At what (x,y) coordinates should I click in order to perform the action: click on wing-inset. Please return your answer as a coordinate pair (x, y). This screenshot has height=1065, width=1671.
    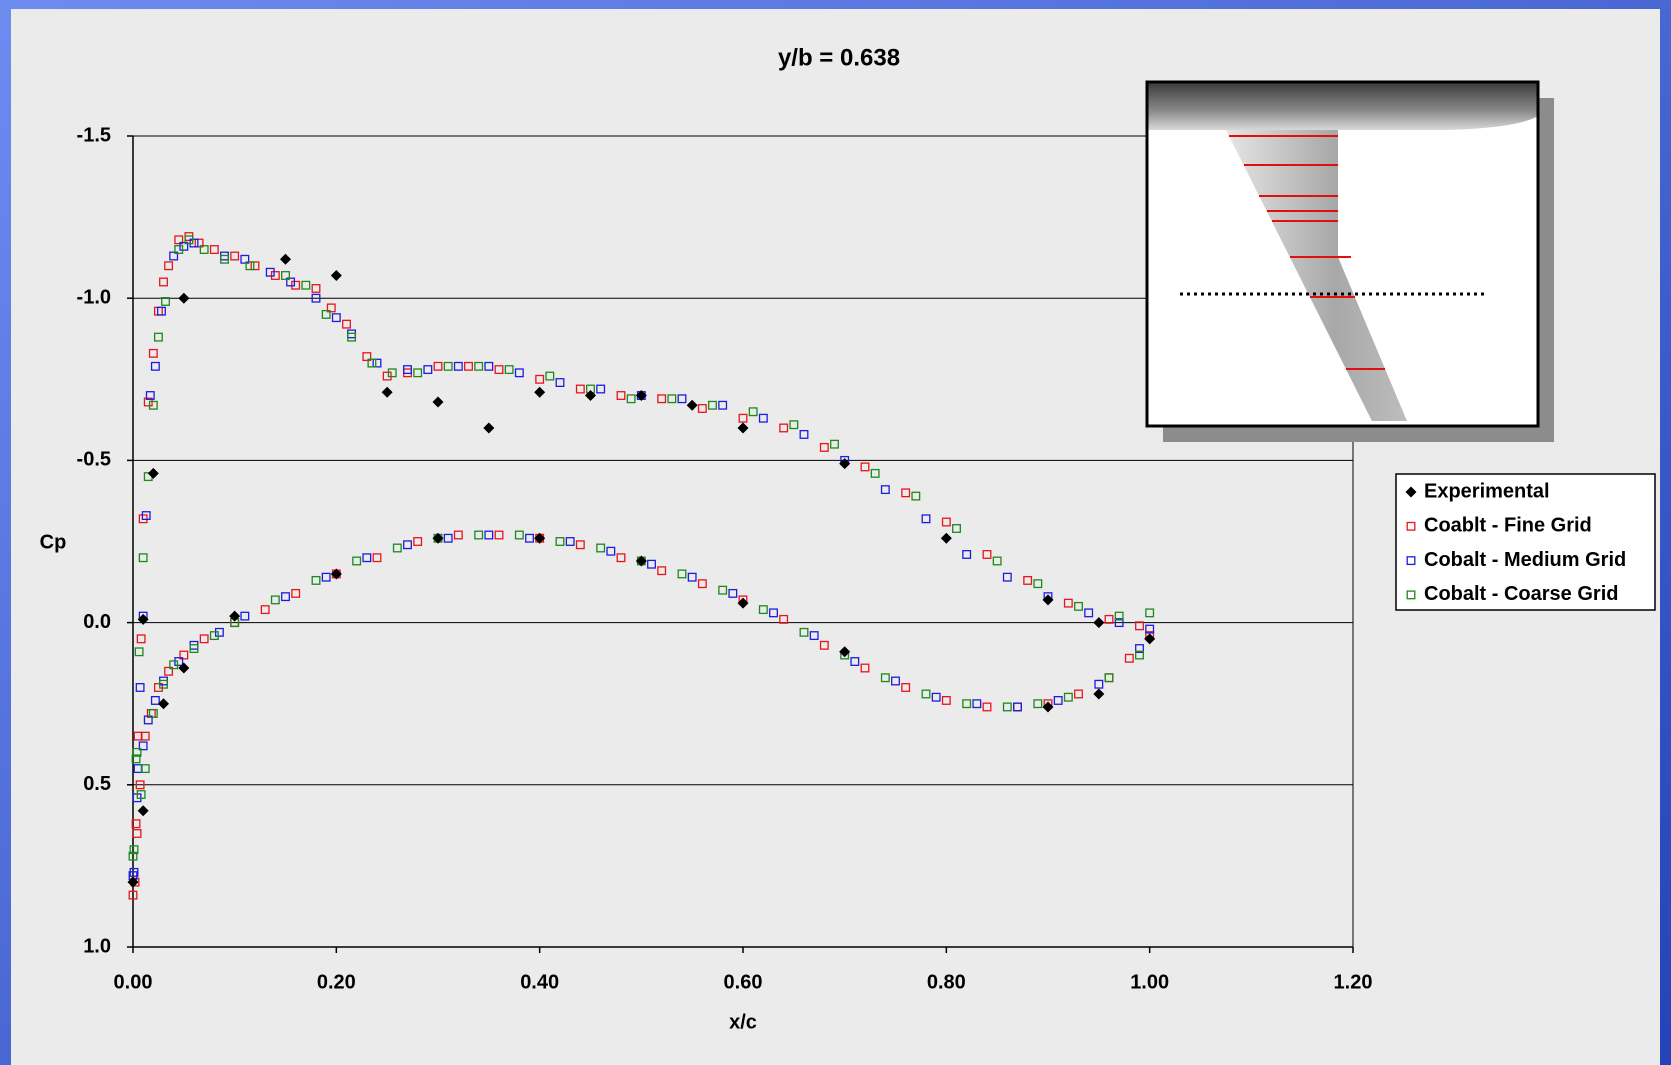
    Looking at the image, I should click on (1349, 261).